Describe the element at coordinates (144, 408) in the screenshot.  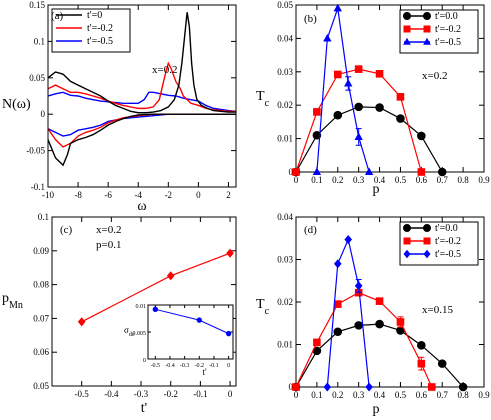
I see `x-axis-label: t'` at that location.